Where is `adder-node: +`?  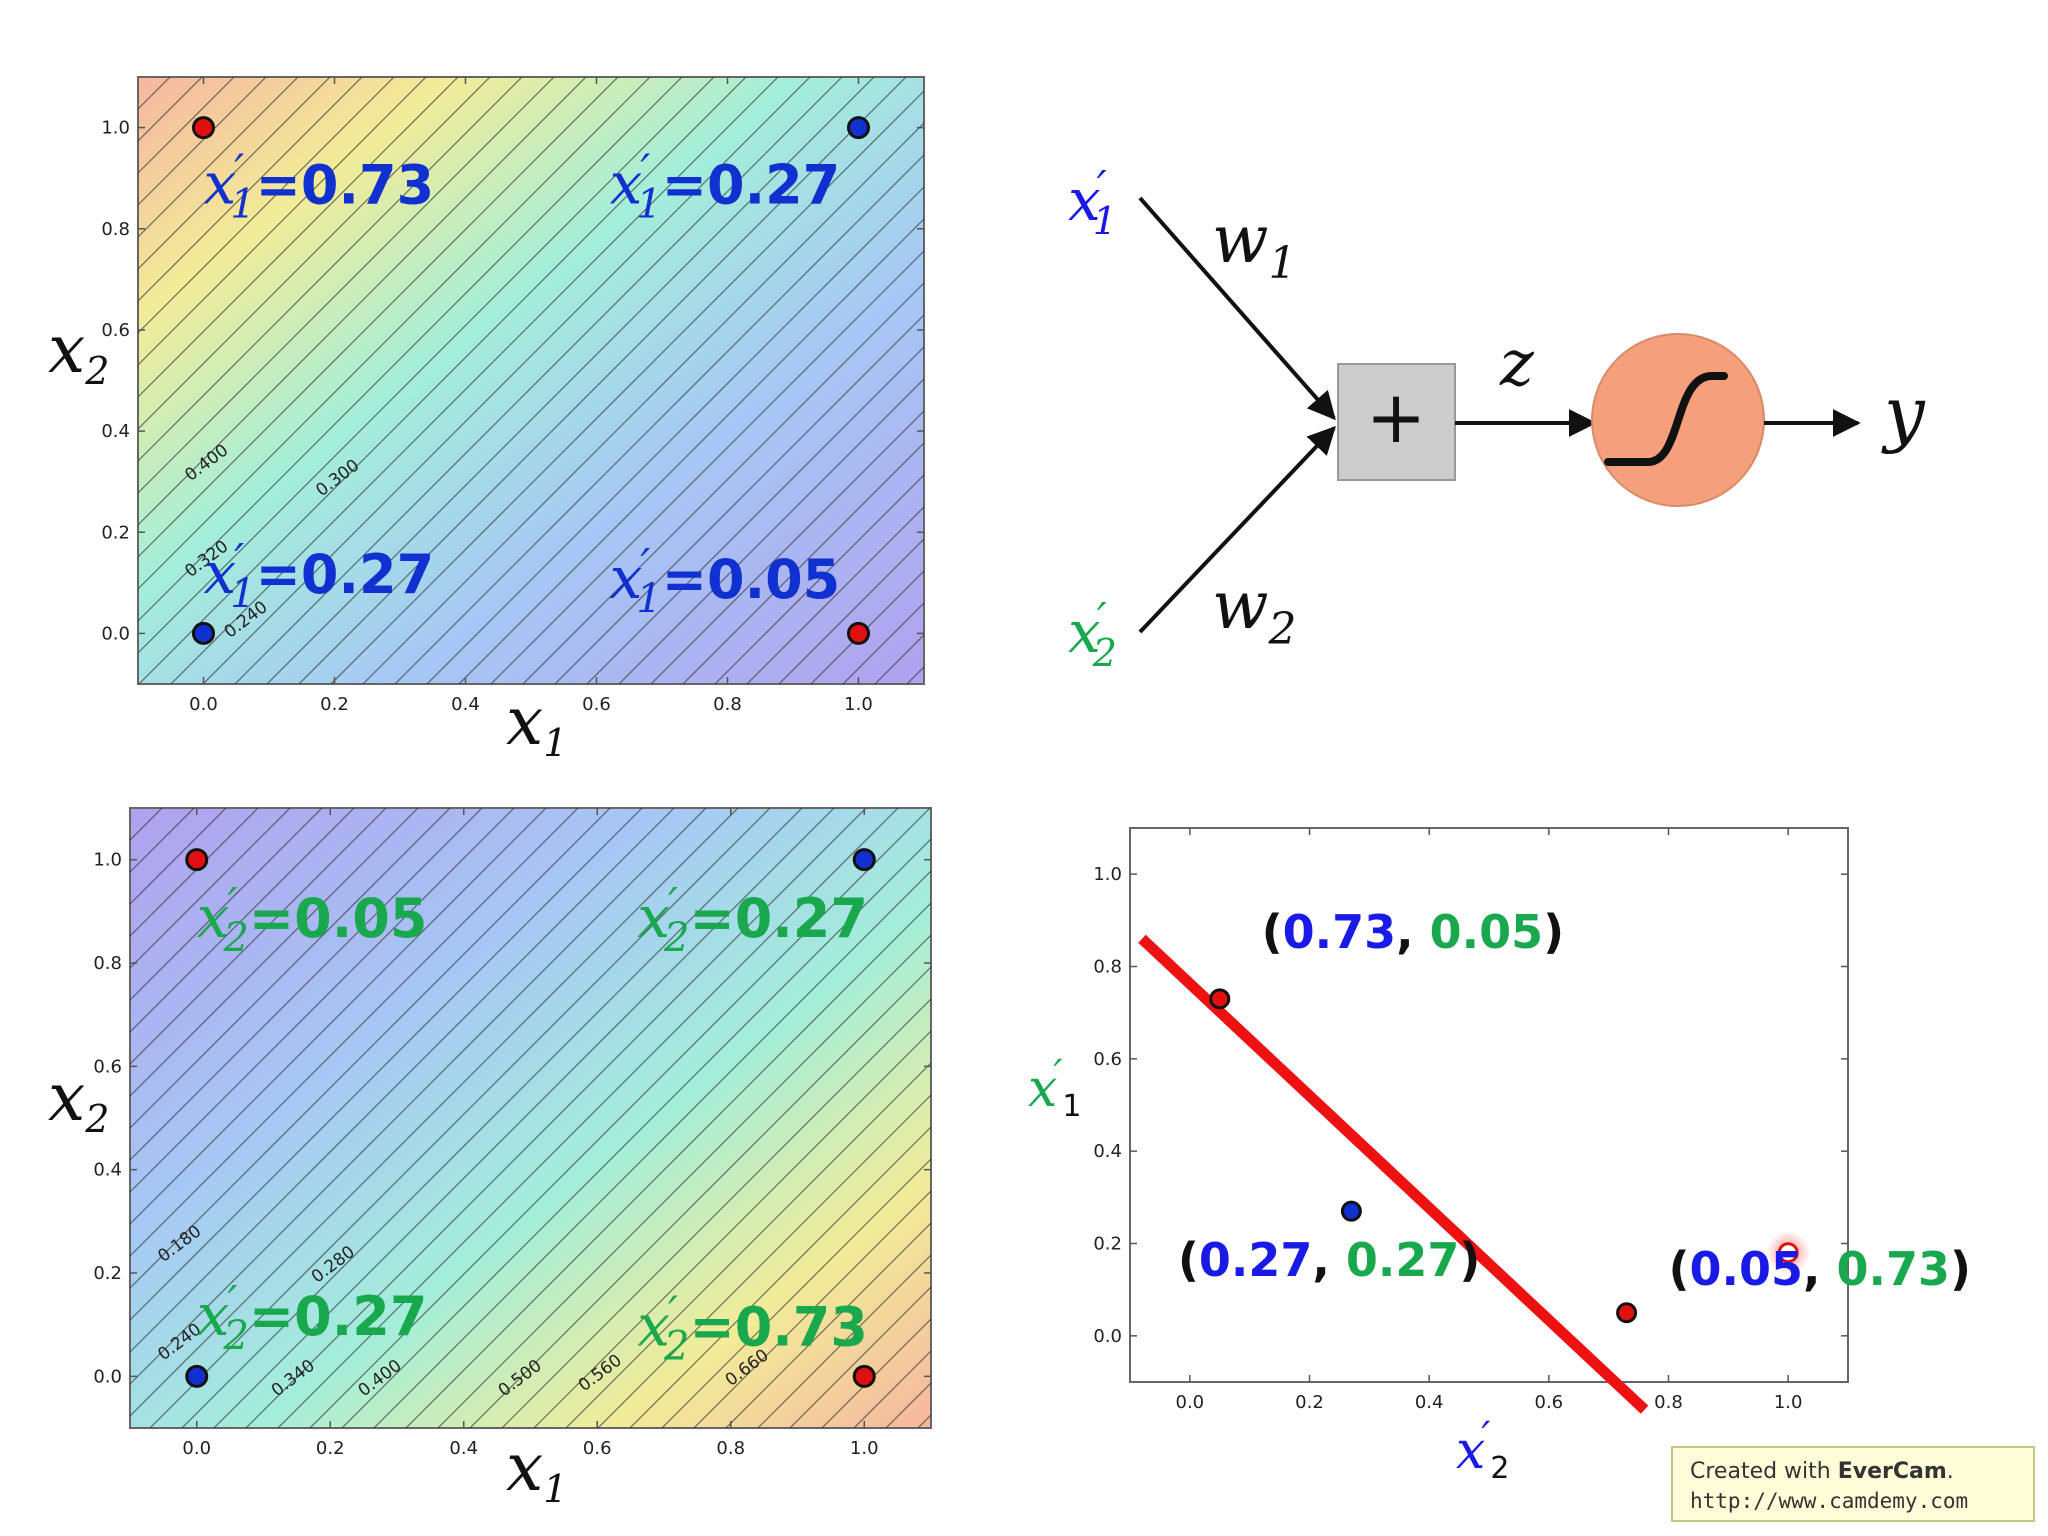
adder-node: + is located at coordinates (1396, 422).